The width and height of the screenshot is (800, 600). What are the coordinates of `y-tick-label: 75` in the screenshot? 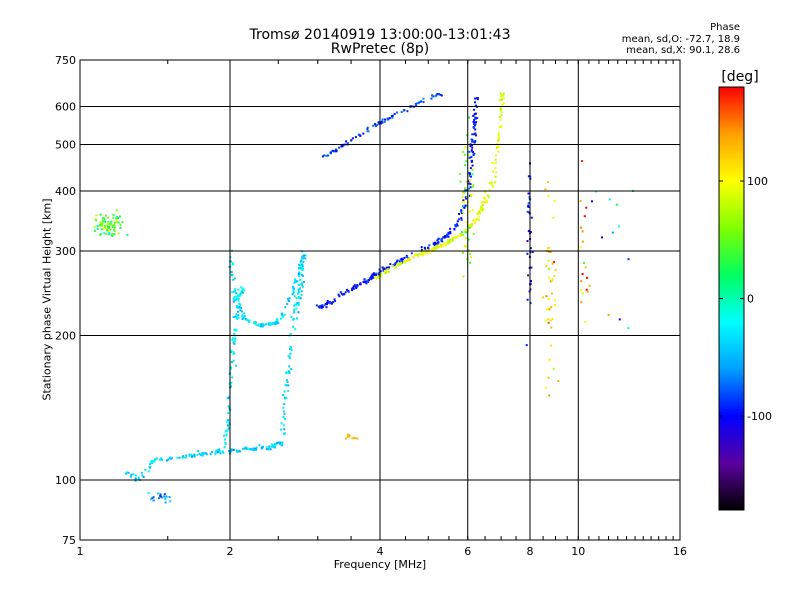 It's located at (69, 540).